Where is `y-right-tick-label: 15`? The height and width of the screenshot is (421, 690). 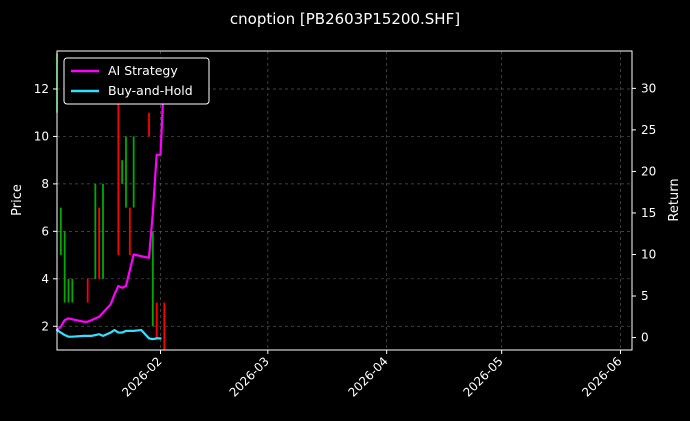 y-right-tick-label: 15 is located at coordinates (648, 213).